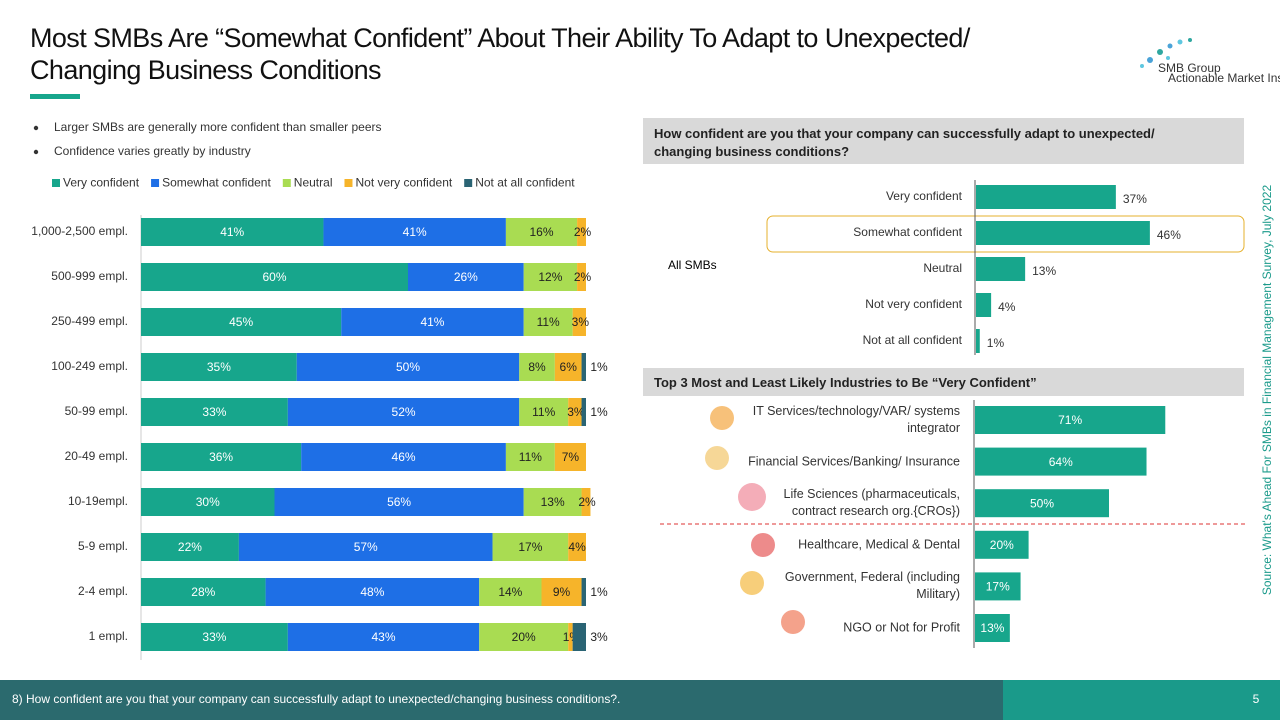  I want to click on data-label: 17%, so click(998, 587).